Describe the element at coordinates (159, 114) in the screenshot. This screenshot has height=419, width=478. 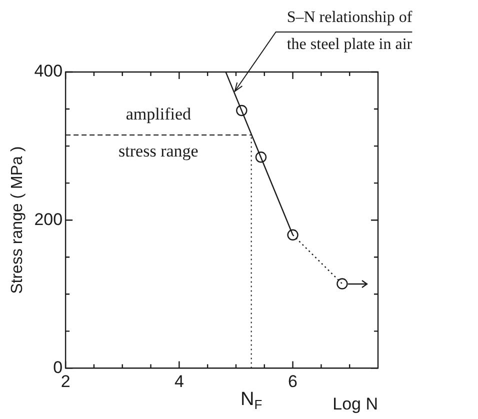
I see `annotation: amplified` at that location.